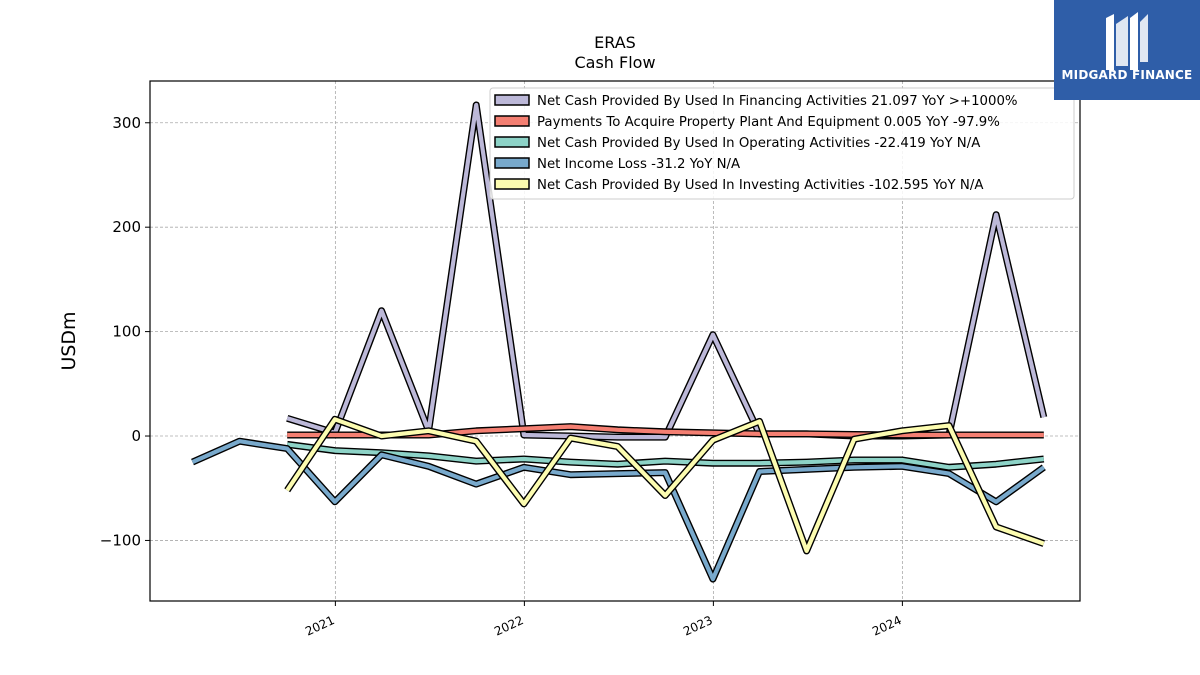 The width and height of the screenshot is (1200, 675). Describe the element at coordinates (136, 436) in the screenshot. I see `y-tick-label: 0` at that location.